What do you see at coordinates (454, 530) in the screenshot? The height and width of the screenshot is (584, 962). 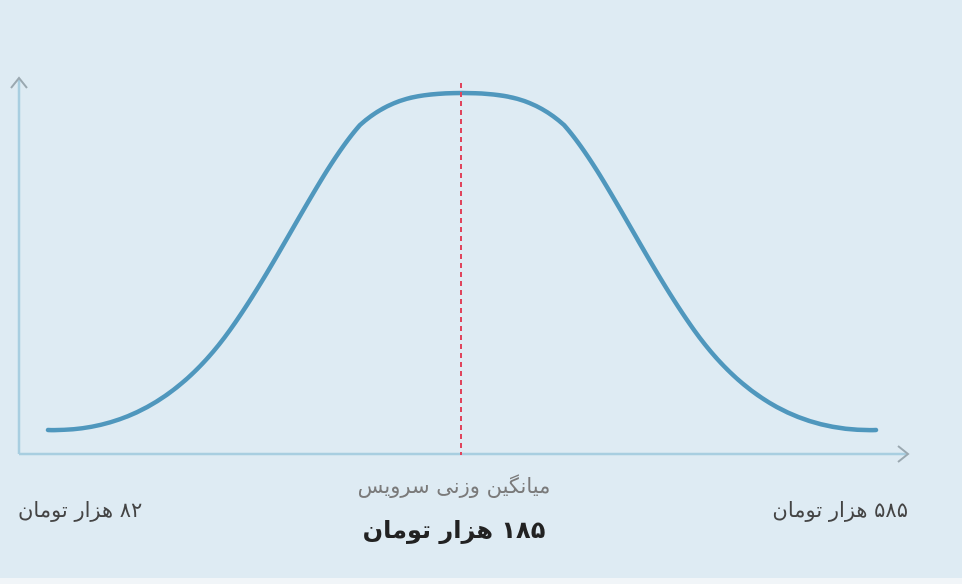 I see `average-price: ۱۸۵ هزار تومان` at bounding box center [454, 530].